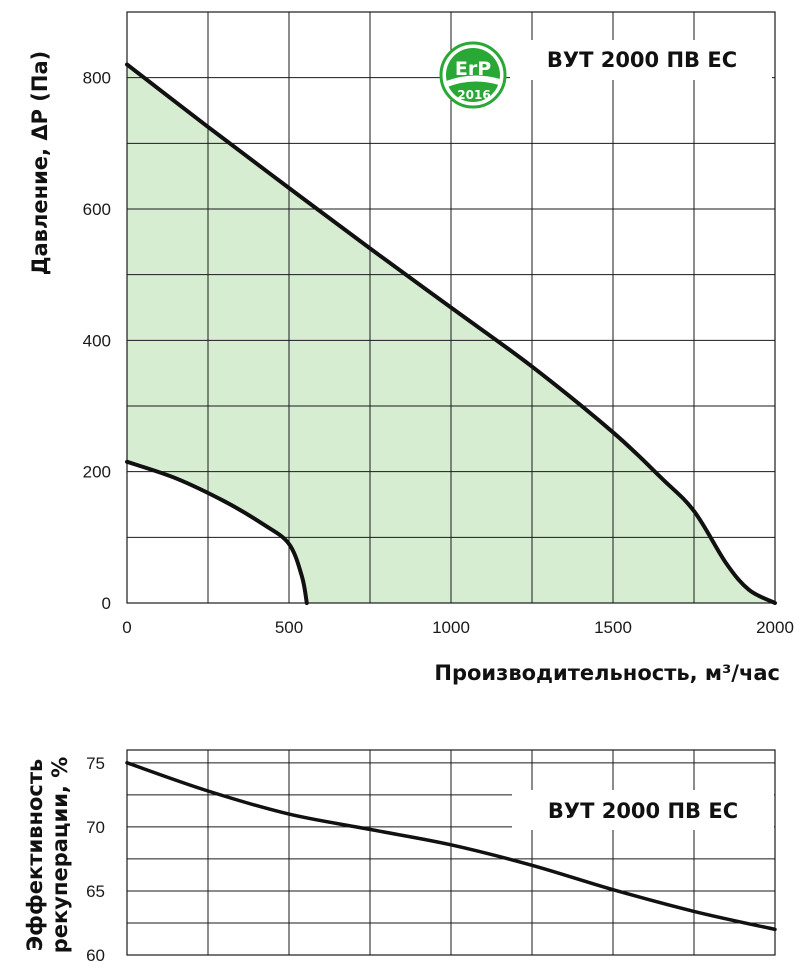 The width and height of the screenshot is (800, 976). I want to click on efficiency-curve-layer, so click(451, 846).